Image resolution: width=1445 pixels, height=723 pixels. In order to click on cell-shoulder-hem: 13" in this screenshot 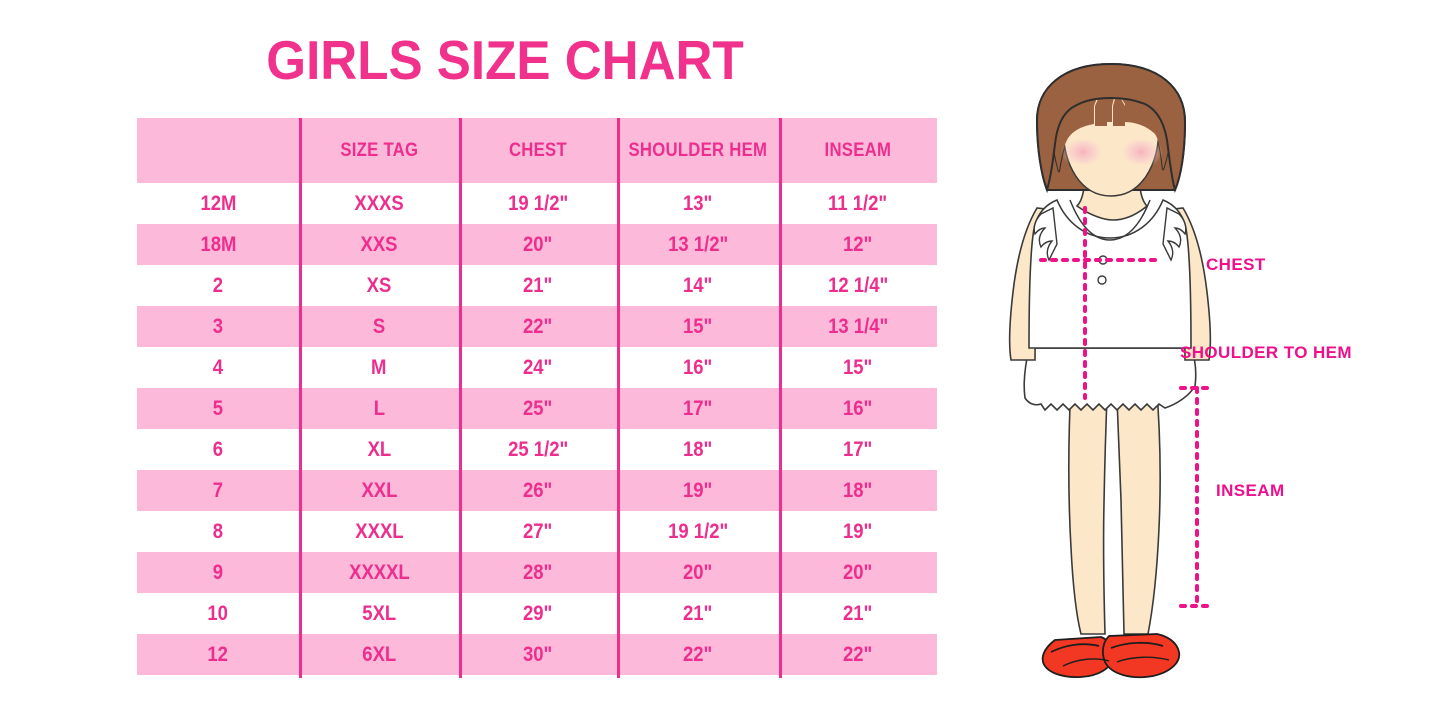, I will do `click(698, 203)`.